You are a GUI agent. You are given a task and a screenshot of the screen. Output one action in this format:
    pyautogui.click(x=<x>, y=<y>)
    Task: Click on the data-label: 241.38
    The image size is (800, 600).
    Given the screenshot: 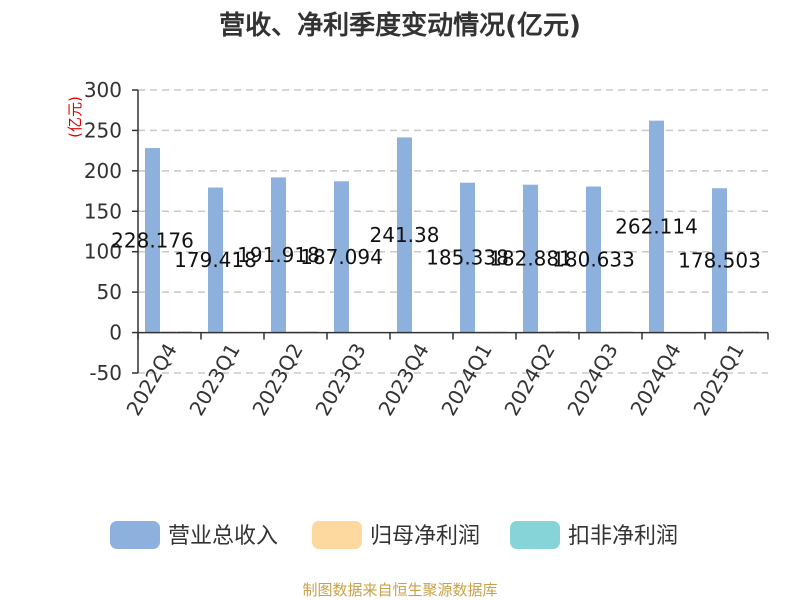 What is the action you would take?
    pyautogui.click(x=405, y=235)
    